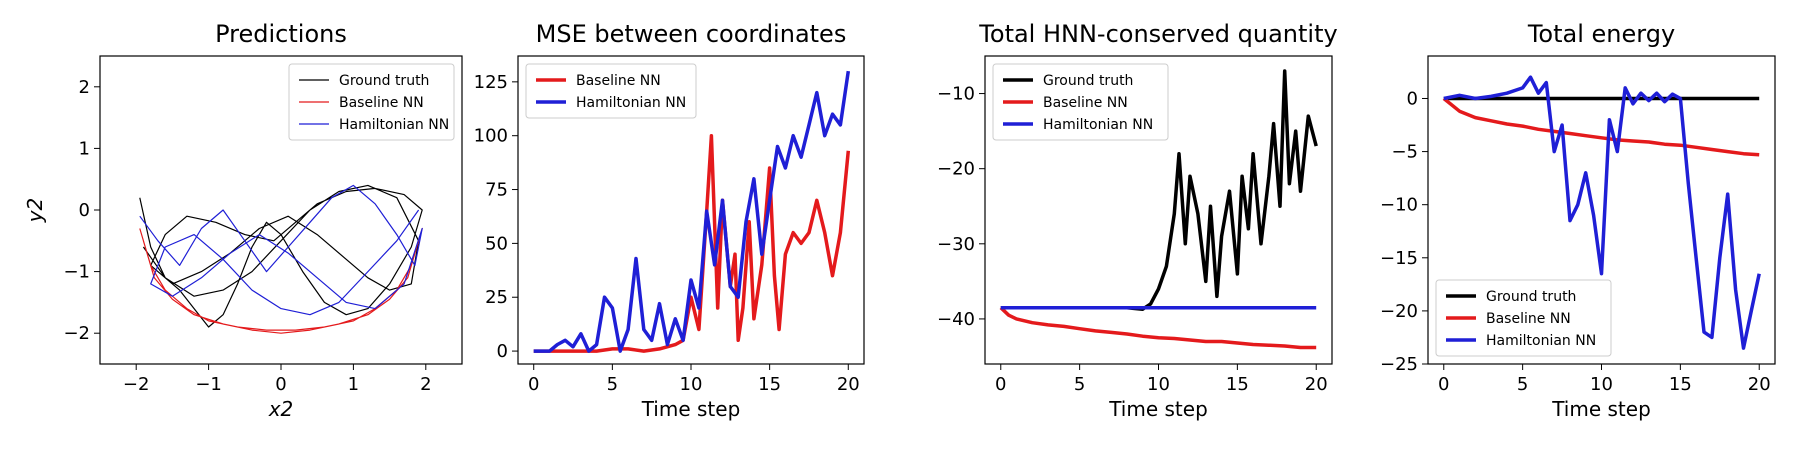 Image resolution: width=1800 pixels, height=450 pixels. I want to click on y-tick-label: 50, so click(496, 243).